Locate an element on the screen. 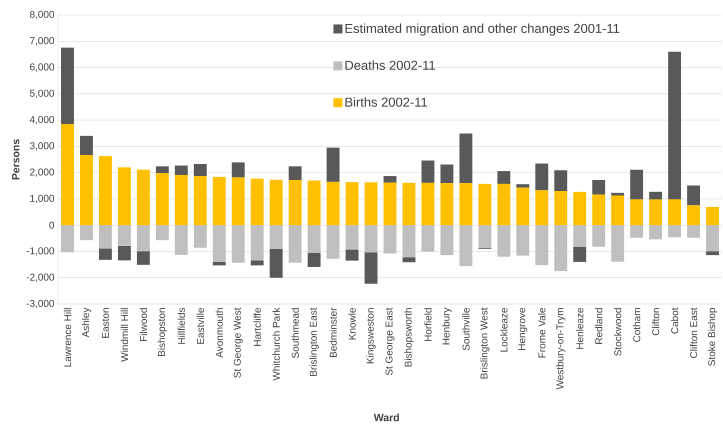  x-tick-label: St George West is located at coordinates (238, 343).